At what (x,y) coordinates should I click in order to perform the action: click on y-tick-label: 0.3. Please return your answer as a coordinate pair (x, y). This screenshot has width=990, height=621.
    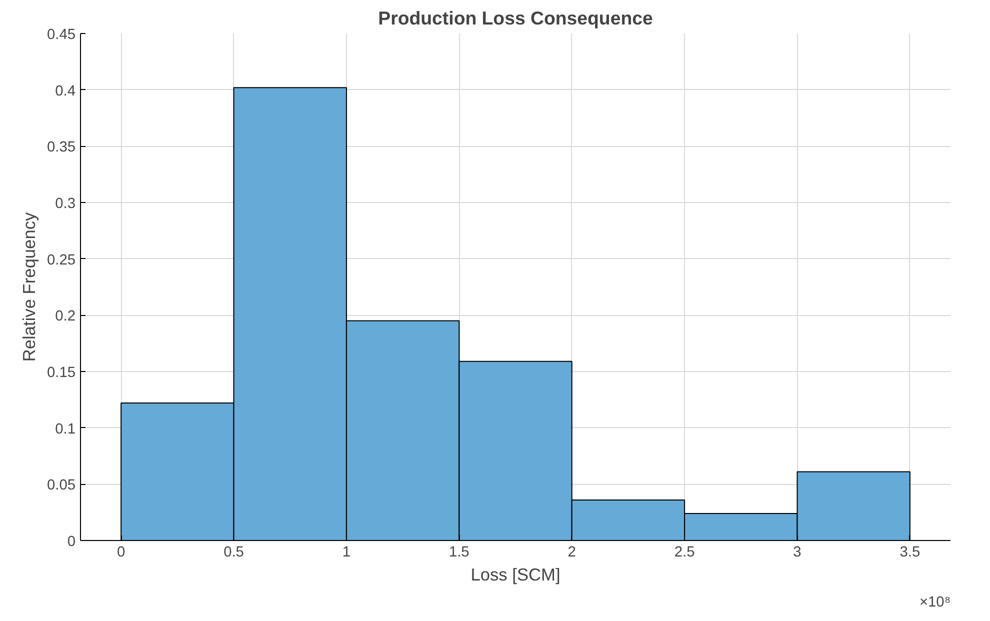
    Looking at the image, I should click on (65, 204).